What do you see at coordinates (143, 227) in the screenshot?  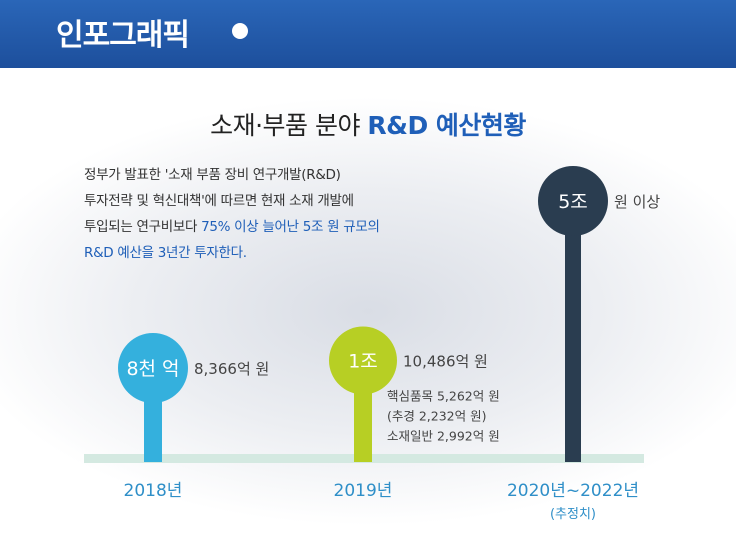 I see `desc-line3a: 투입되는 연구비보다` at bounding box center [143, 227].